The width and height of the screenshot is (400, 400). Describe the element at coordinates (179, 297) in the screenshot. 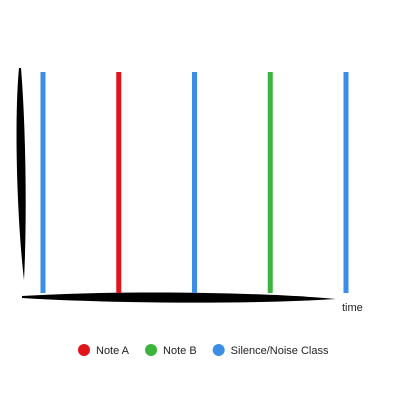

I see `x-axis` at that location.